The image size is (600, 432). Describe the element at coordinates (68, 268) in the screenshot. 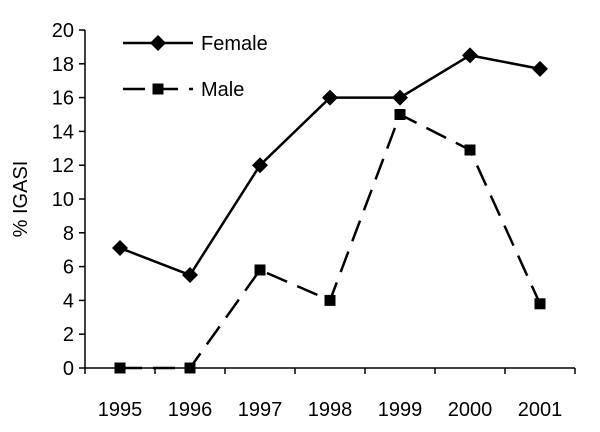

I see `y-tick-label: 6` at that location.